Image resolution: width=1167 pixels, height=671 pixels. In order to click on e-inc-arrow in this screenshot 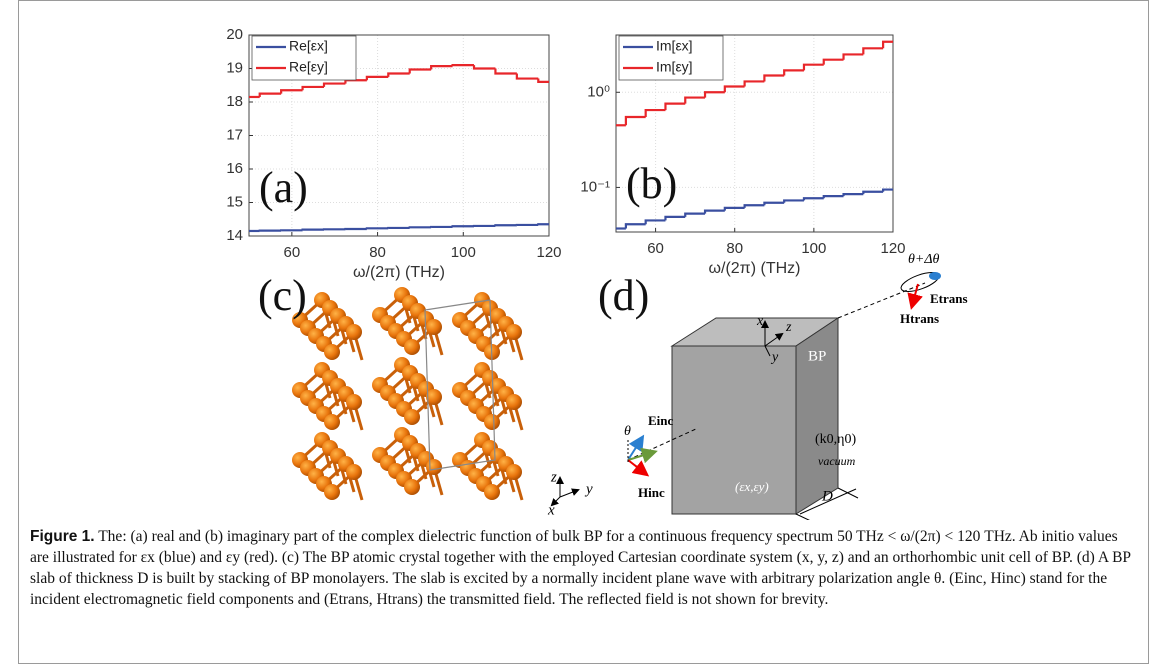, I will do `click(636, 447)`.